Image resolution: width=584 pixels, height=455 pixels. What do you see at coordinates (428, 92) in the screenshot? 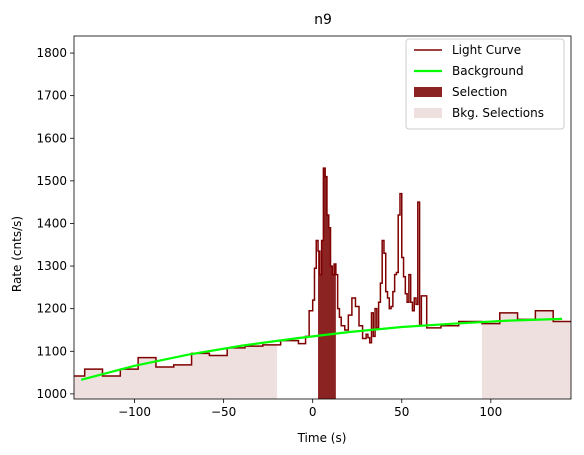
I see `legend-swatch-selection` at bounding box center [428, 92].